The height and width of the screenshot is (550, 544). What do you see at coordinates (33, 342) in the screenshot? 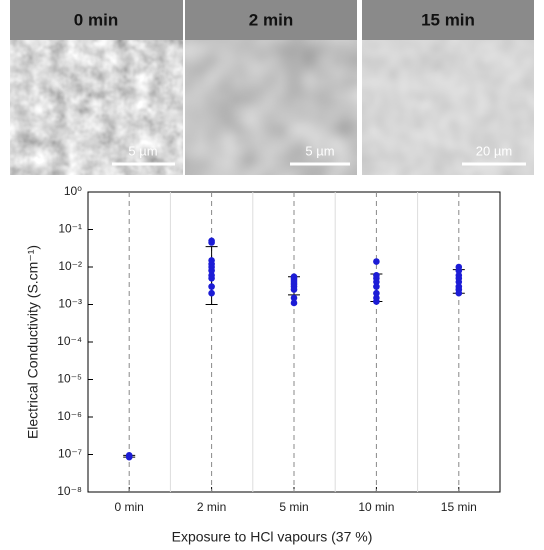
I see `y-axis-label: Electrical Conductivity (S.cm⁻¹)` at bounding box center [33, 342].